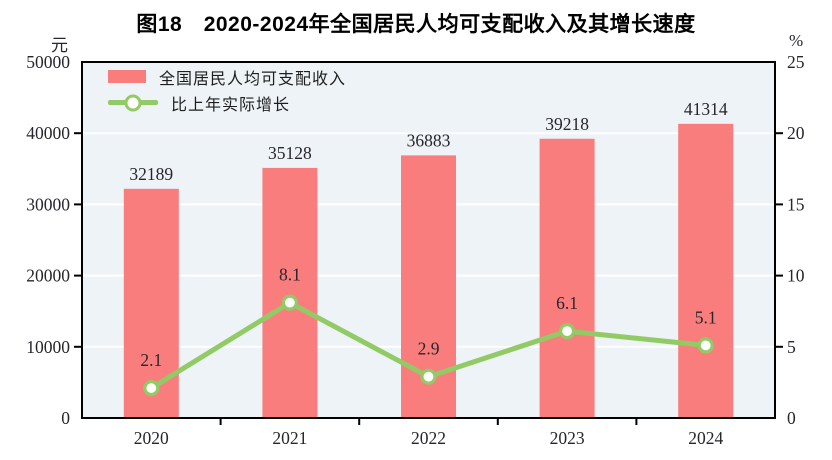 The width and height of the screenshot is (832, 460). I want to click on growth-value-label-2023: 6.1, so click(567, 303).